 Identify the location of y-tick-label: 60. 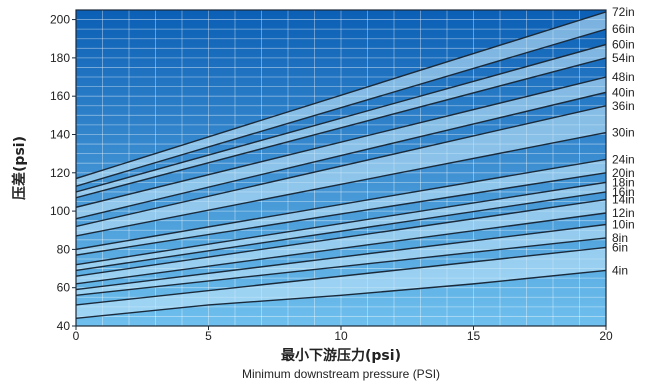
(64, 288).